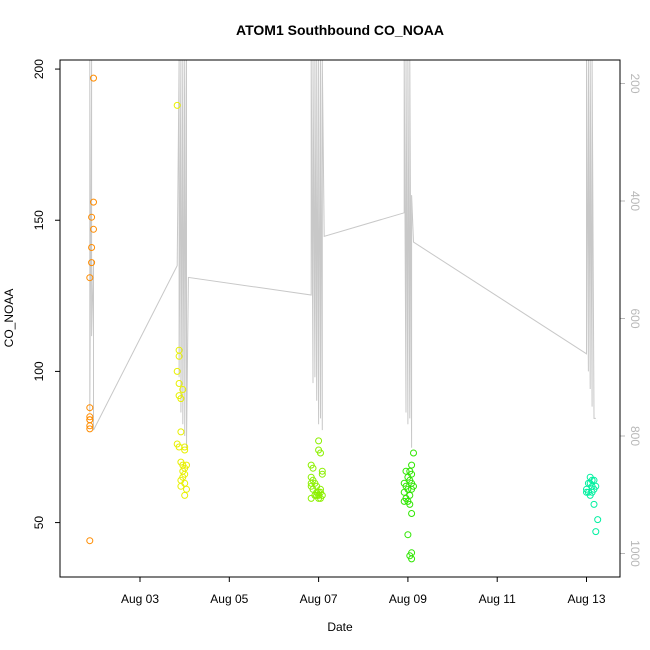 The width and height of the screenshot is (650, 650). I want to click on x-tick-label: Aug 07, so click(319, 599).